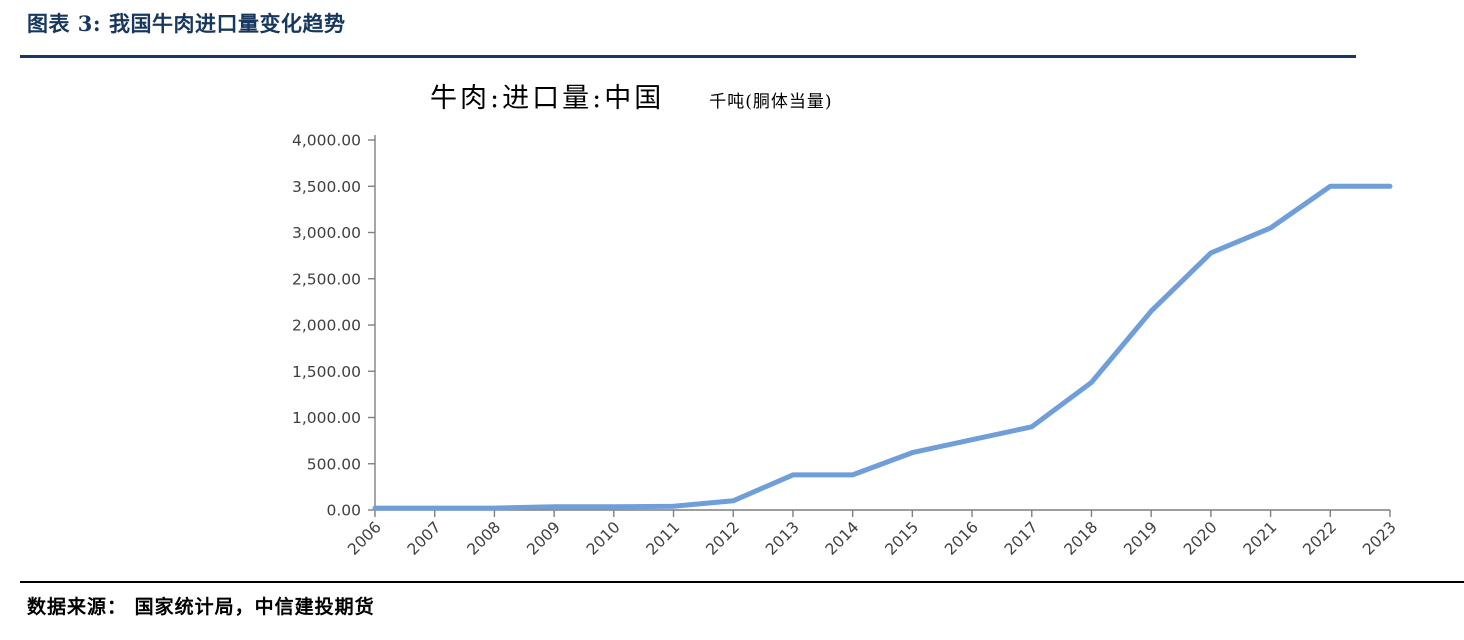 Image resolution: width=1464 pixels, height=640 pixels. What do you see at coordinates (326, 372) in the screenshot?
I see `y-tick-label: 1,500.00` at bounding box center [326, 372].